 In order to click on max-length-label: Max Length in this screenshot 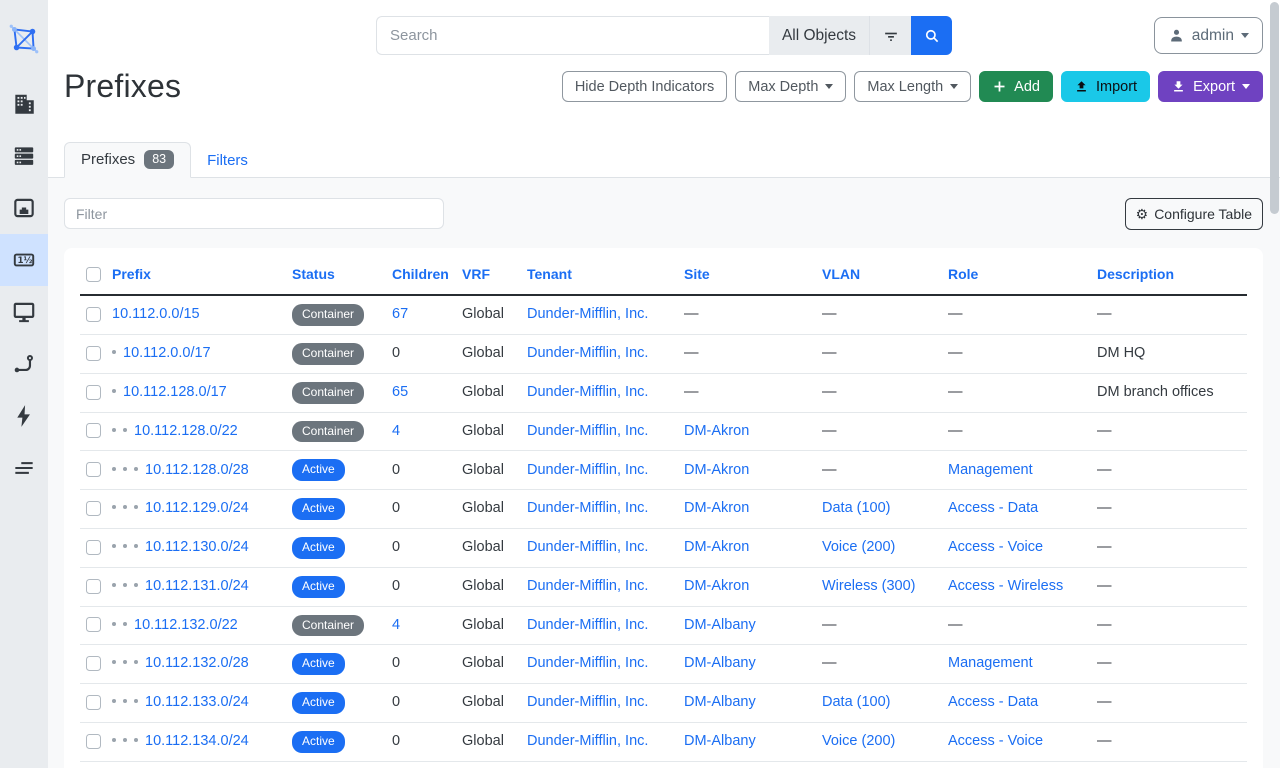, I will do `click(905, 86)`.